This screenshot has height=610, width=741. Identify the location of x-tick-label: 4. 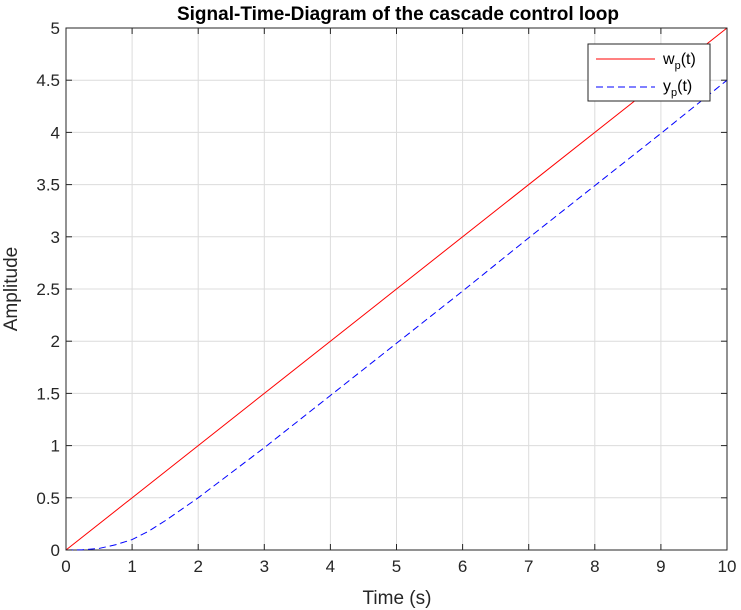
(330, 566).